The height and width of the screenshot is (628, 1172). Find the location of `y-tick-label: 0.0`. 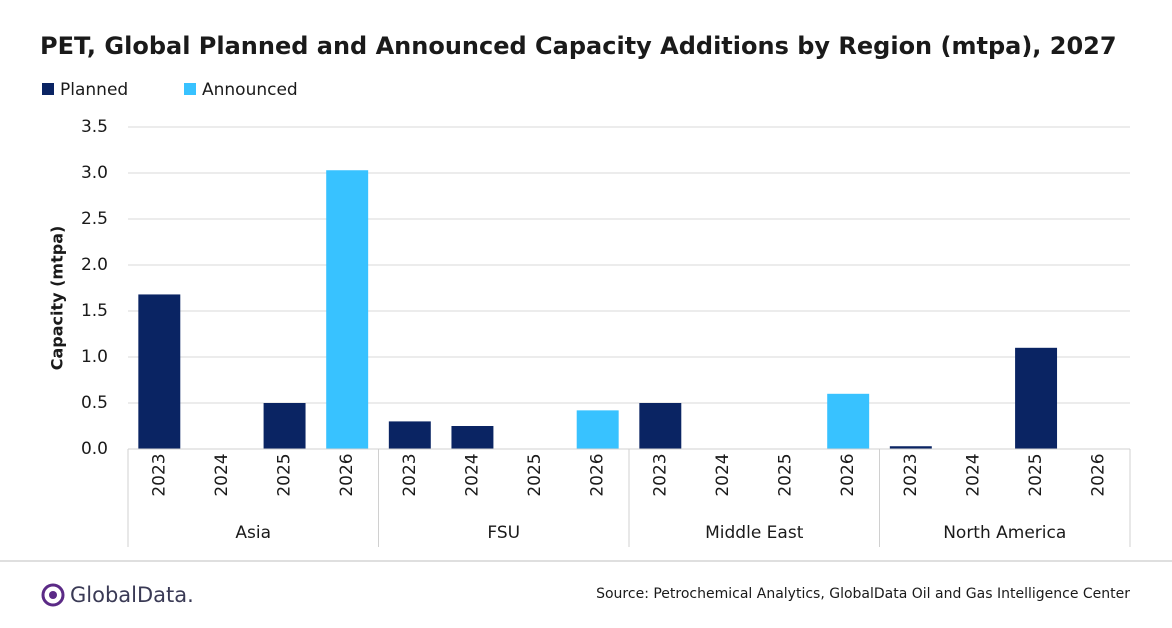

y-tick-label: 0.0 is located at coordinates (94, 449).